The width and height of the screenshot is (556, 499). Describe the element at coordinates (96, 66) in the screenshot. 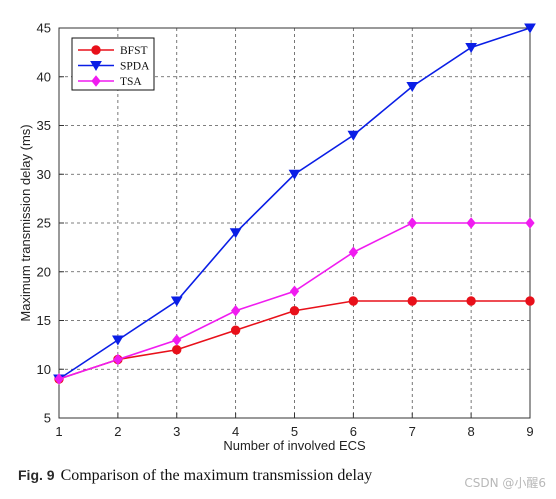

I see `legend-spda-point` at that location.